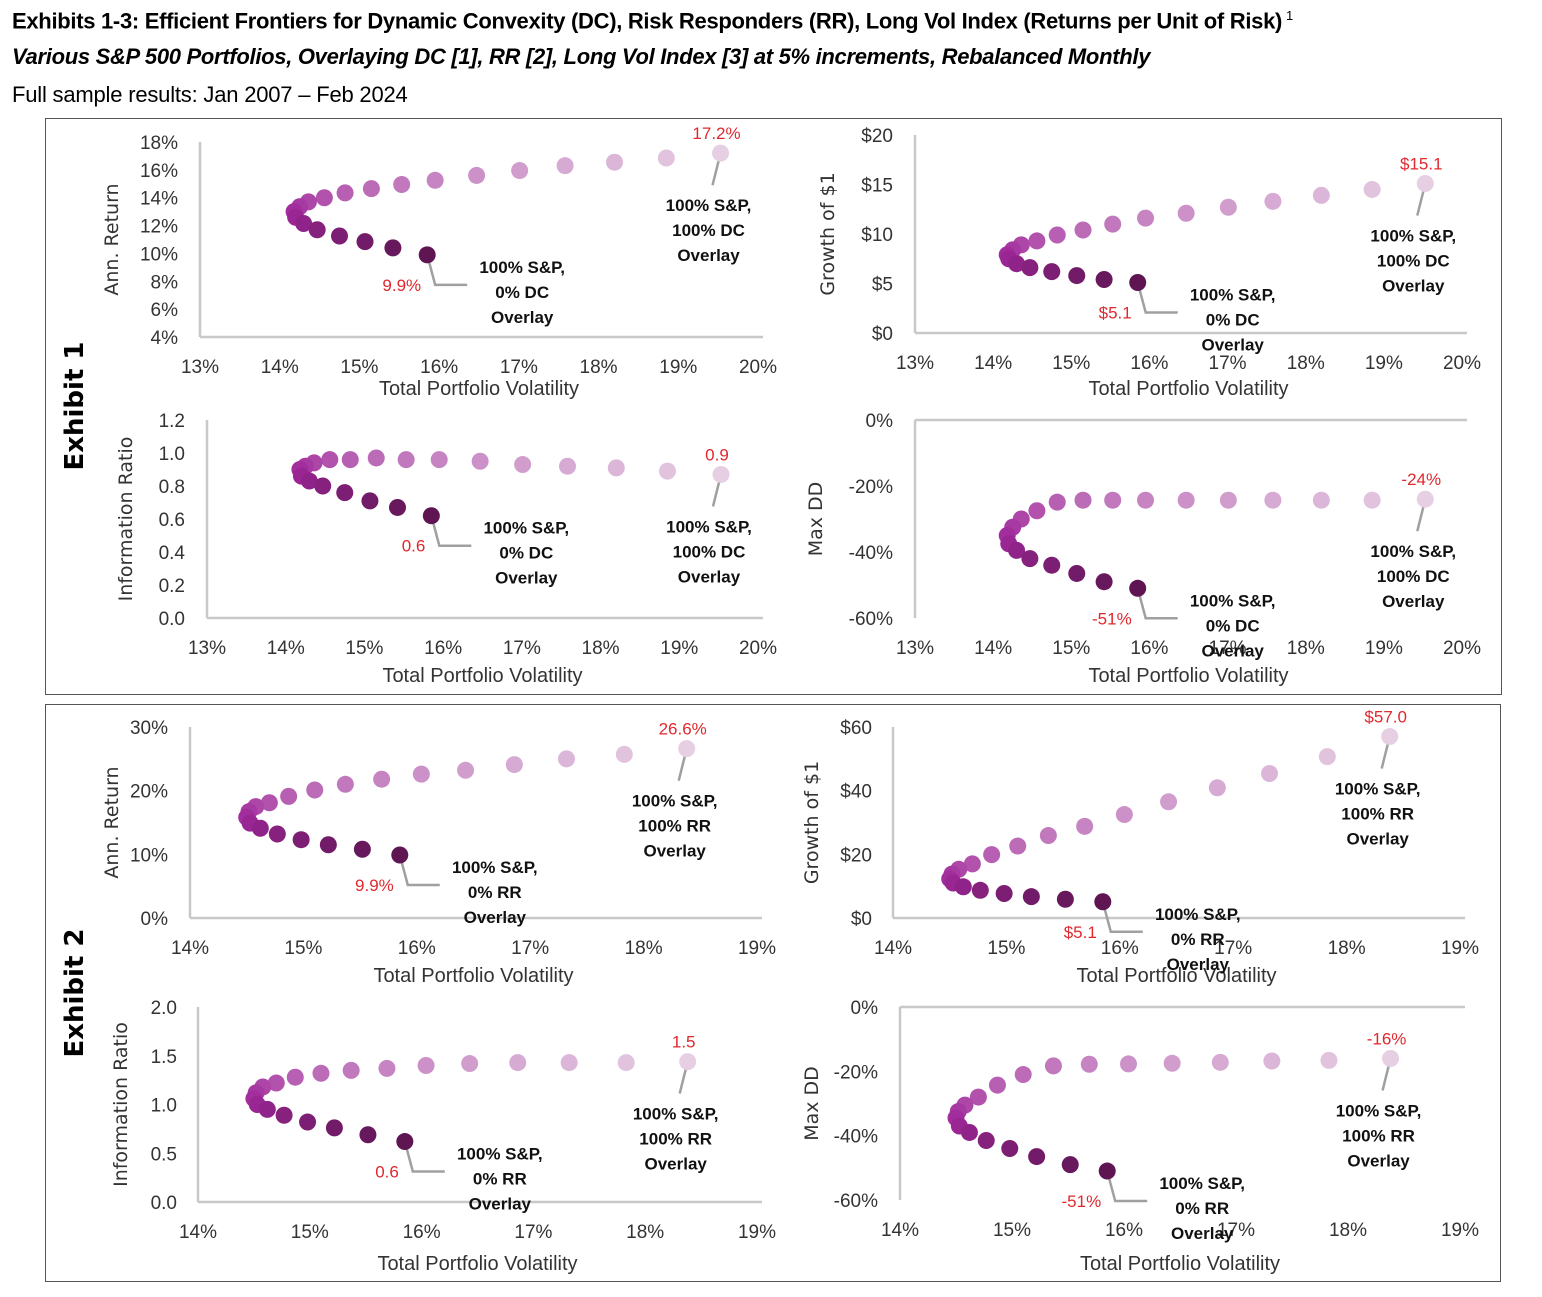 This screenshot has height=1297, width=1542. Describe the element at coordinates (526, 553) in the screenshot. I see `start-annotation-line: 0% DC` at that location.